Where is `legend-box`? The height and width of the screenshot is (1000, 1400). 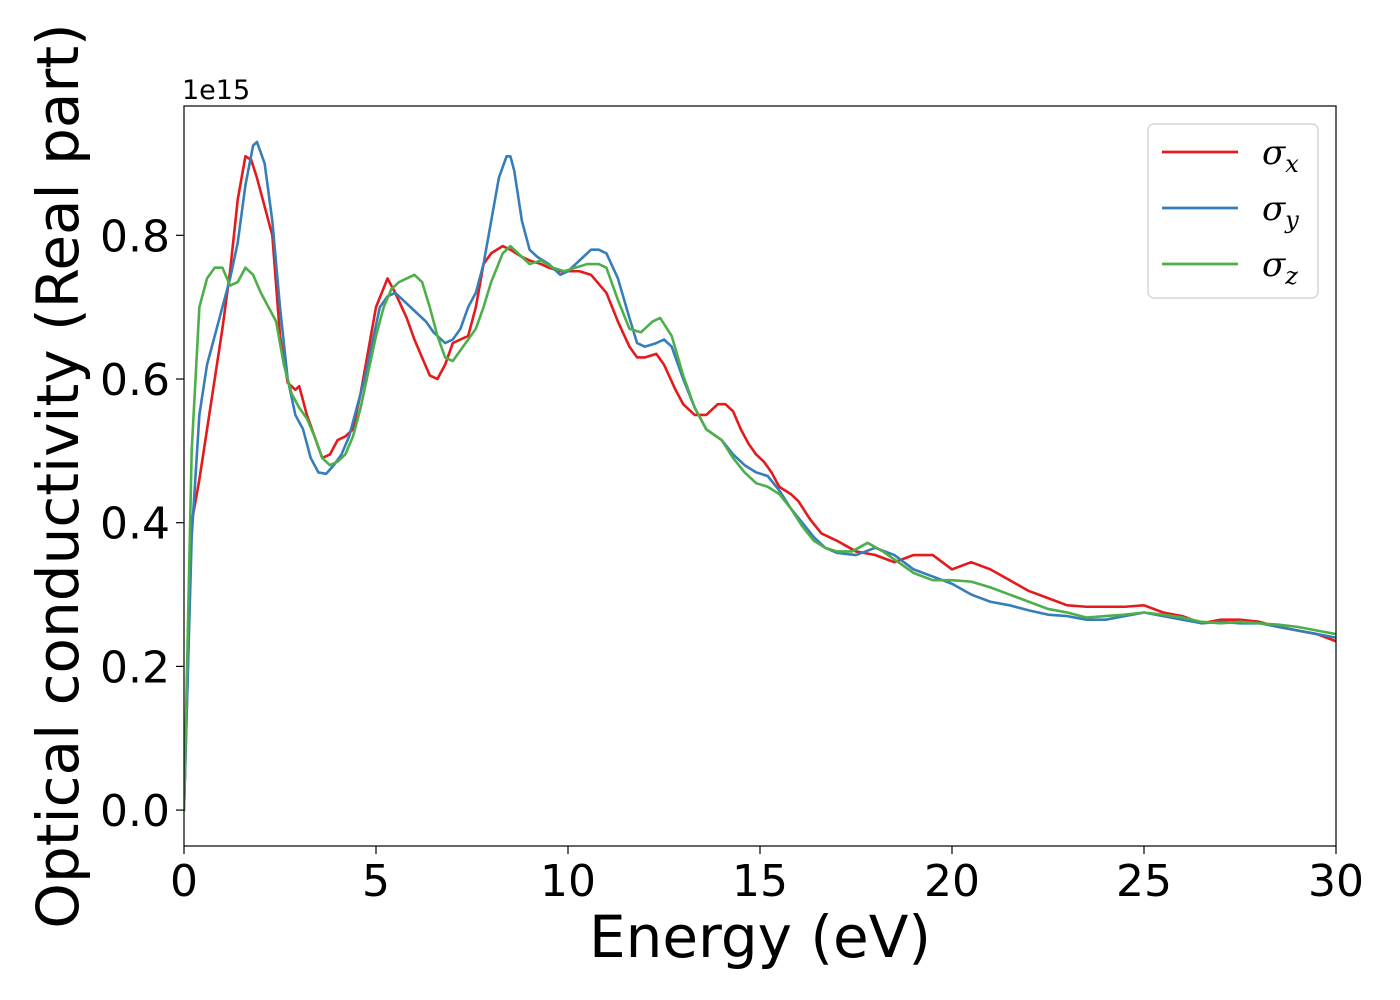 legend-box is located at coordinates (1233, 211).